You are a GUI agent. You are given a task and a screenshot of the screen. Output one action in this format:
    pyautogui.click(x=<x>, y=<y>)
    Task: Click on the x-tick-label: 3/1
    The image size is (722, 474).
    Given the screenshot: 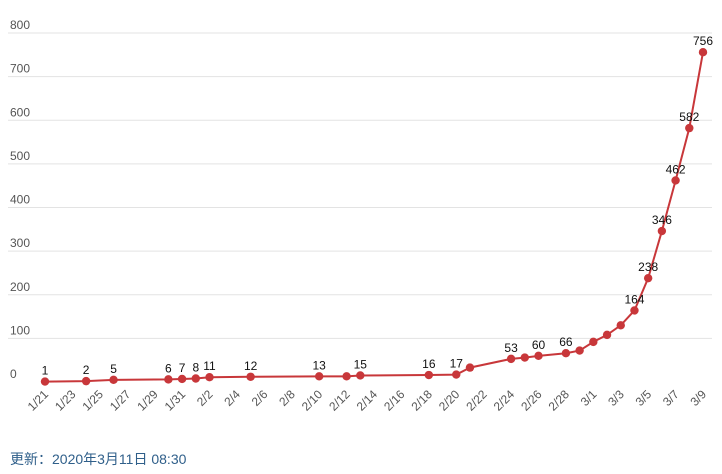 What is the action you would take?
    pyautogui.click(x=589, y=398)
    